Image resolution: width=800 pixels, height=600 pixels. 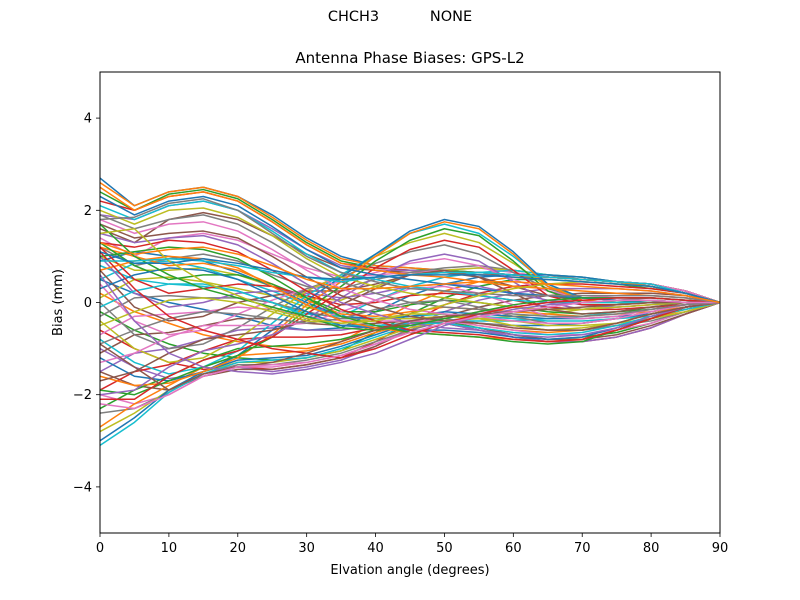 I want to click on x-axis-label: Elvation angle (degrees), so click(x=409, y=570).